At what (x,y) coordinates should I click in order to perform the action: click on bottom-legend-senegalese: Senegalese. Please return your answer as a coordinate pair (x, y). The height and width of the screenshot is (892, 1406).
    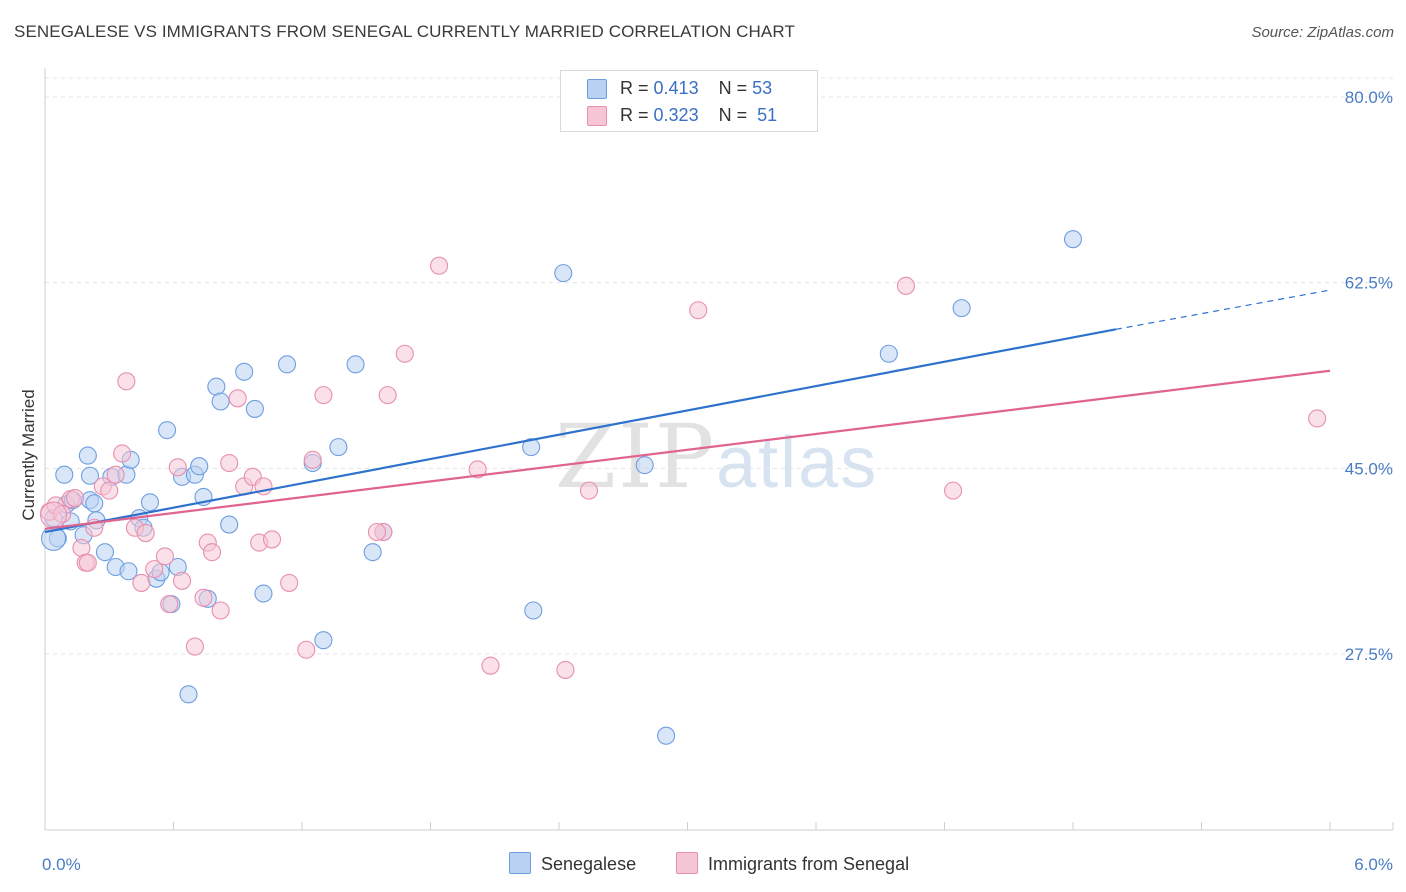
    Looking at the image, I should click on (572, 863).